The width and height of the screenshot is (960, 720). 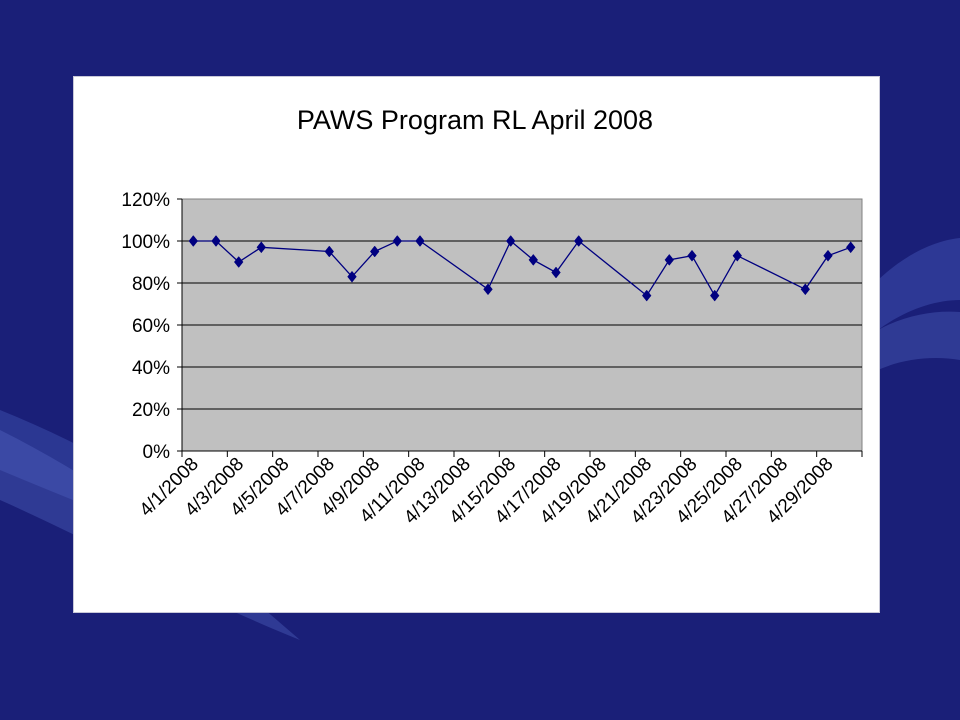 I want to click on y-tick-label: 0%, so click(x=157, y=452).